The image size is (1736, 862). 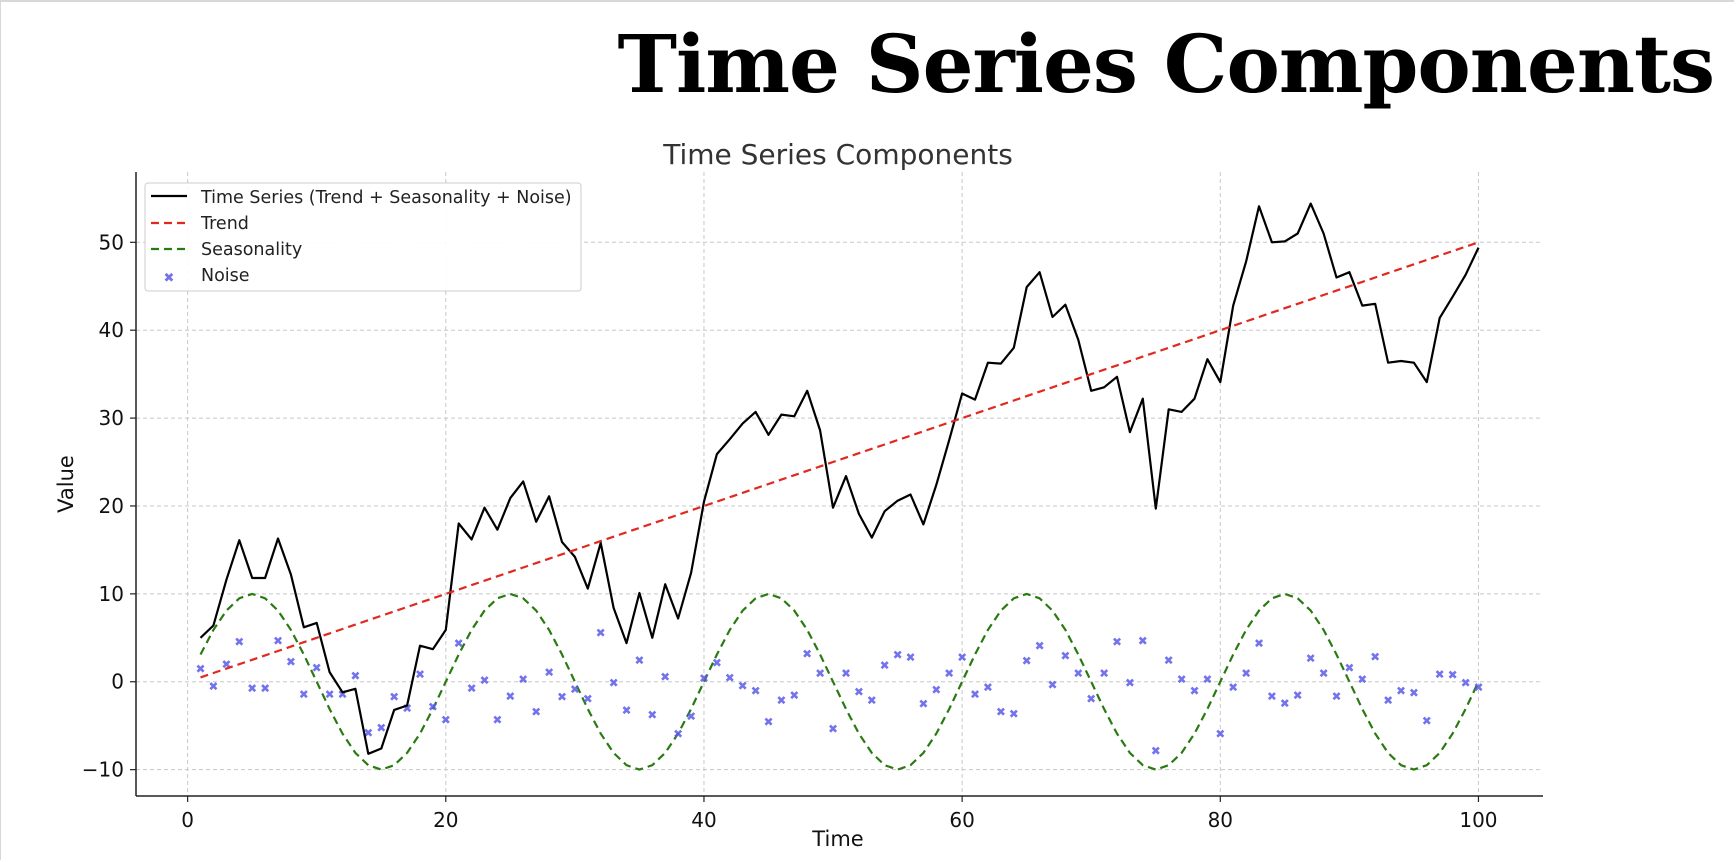 I want to click on chart-title: Time Series Components, so click(x=837, y=154).